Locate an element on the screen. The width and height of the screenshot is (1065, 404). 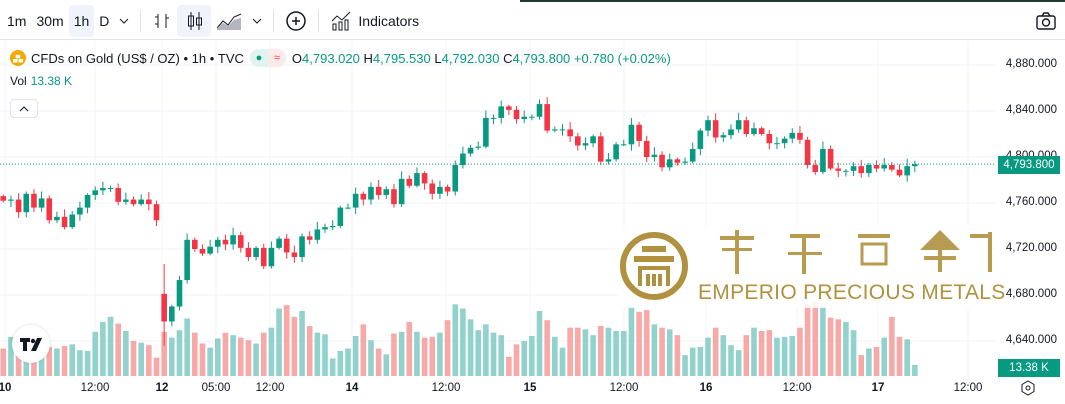
time-tick-label: 15 is located at coordinates (530, 388).